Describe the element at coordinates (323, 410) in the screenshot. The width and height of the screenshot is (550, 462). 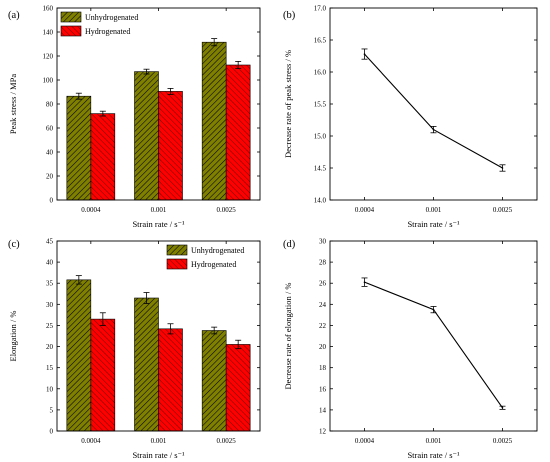
I see `y-tick-label: 14` at that location.